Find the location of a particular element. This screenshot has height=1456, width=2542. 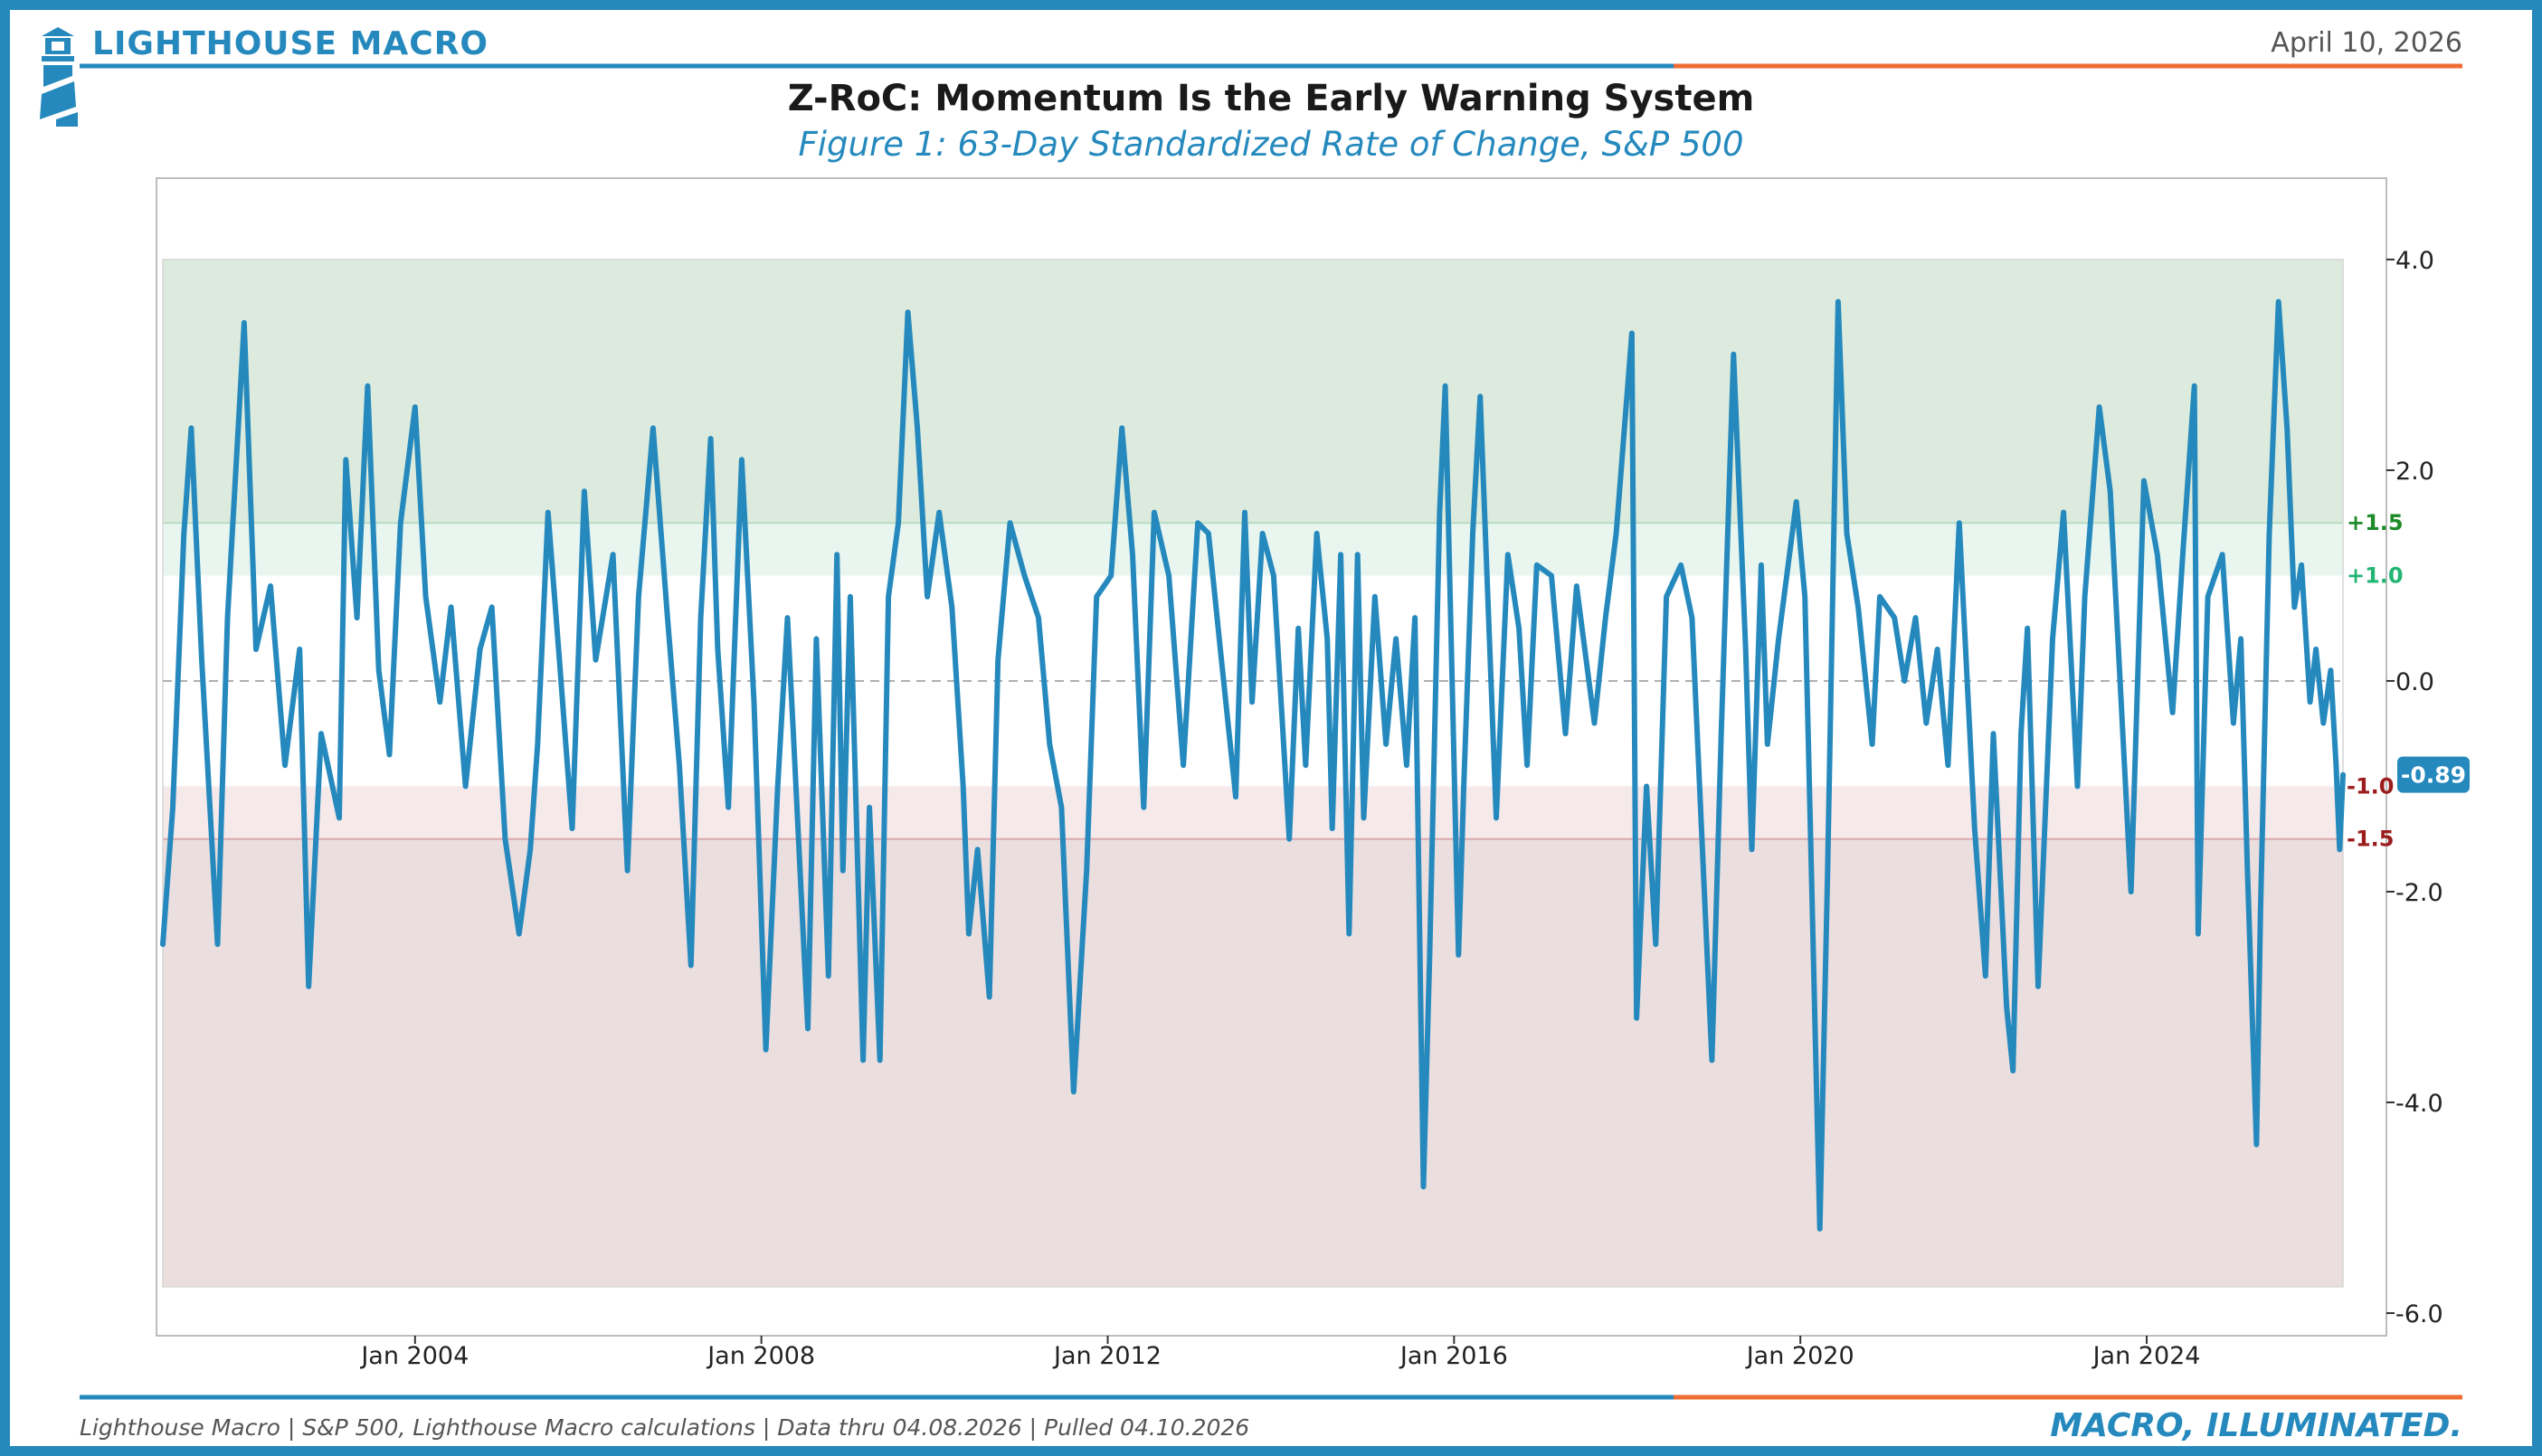

x-tick-label: Jan 2004 is located at coordinates (414, 1356).